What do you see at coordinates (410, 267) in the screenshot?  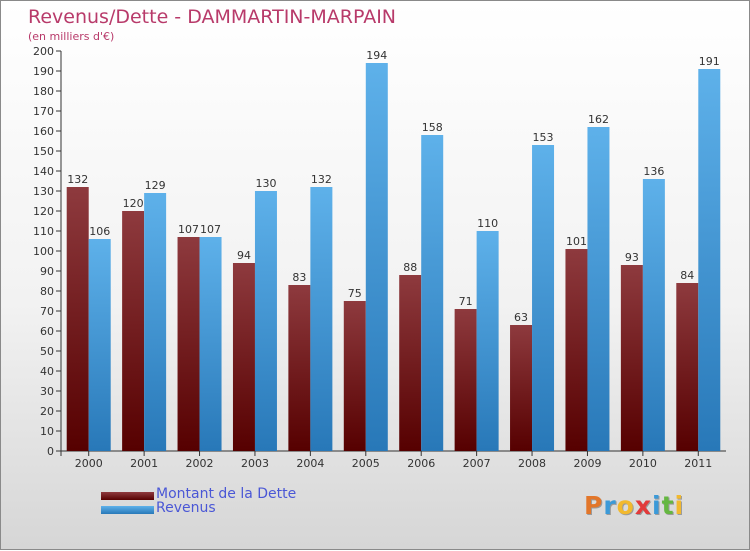 I see `data-label-dette: 88` at bounding box center [410, 267].